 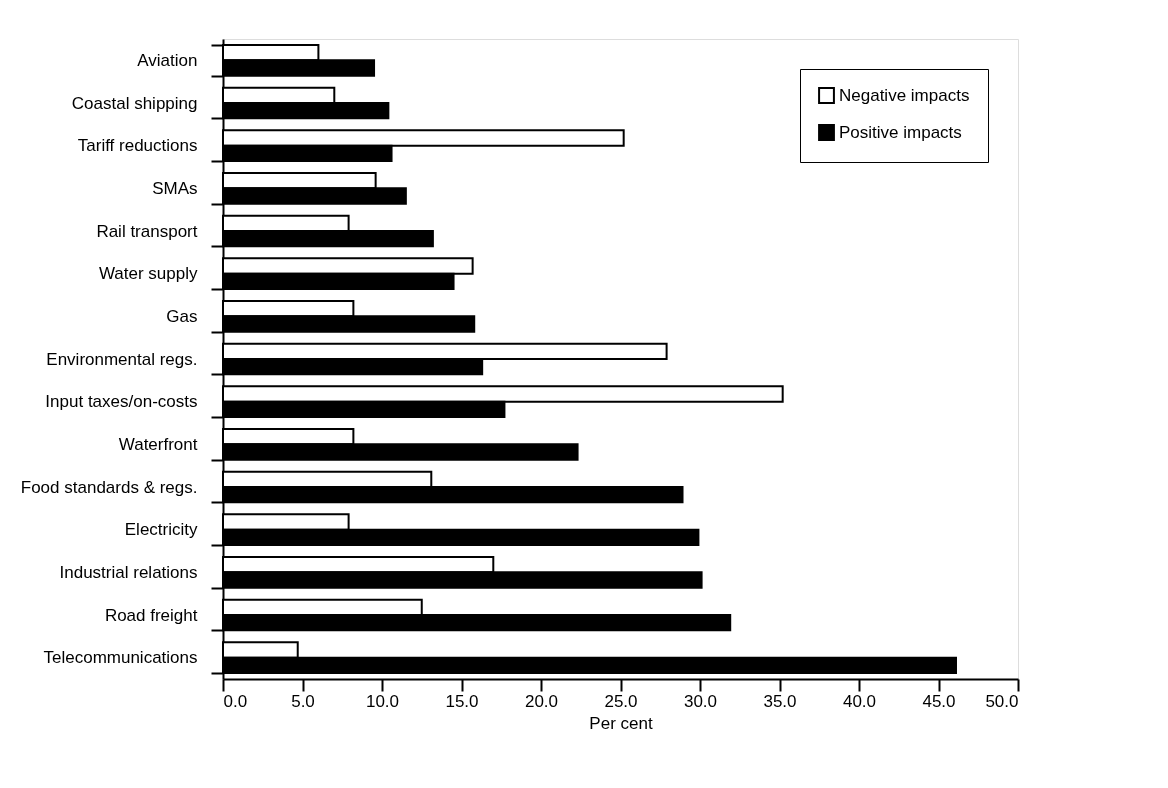 What do you see at coordinates (137, 146) in the screenshot?
I see `y-tick-label: Tariff reductions` at bounding box center [137, 146].